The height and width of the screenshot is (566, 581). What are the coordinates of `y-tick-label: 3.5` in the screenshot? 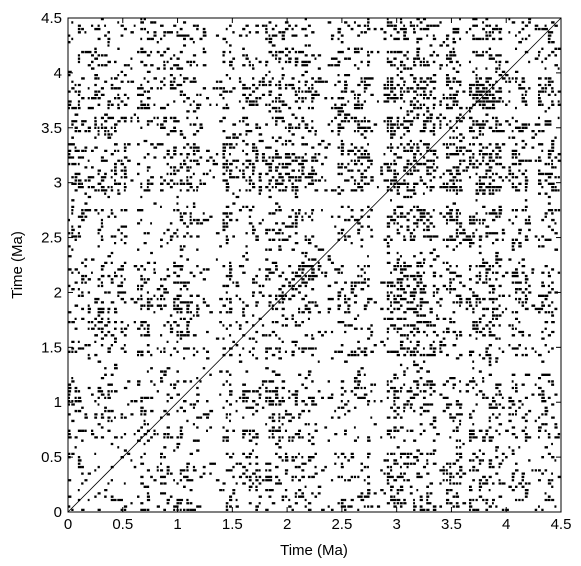 It's located at (51, 128).